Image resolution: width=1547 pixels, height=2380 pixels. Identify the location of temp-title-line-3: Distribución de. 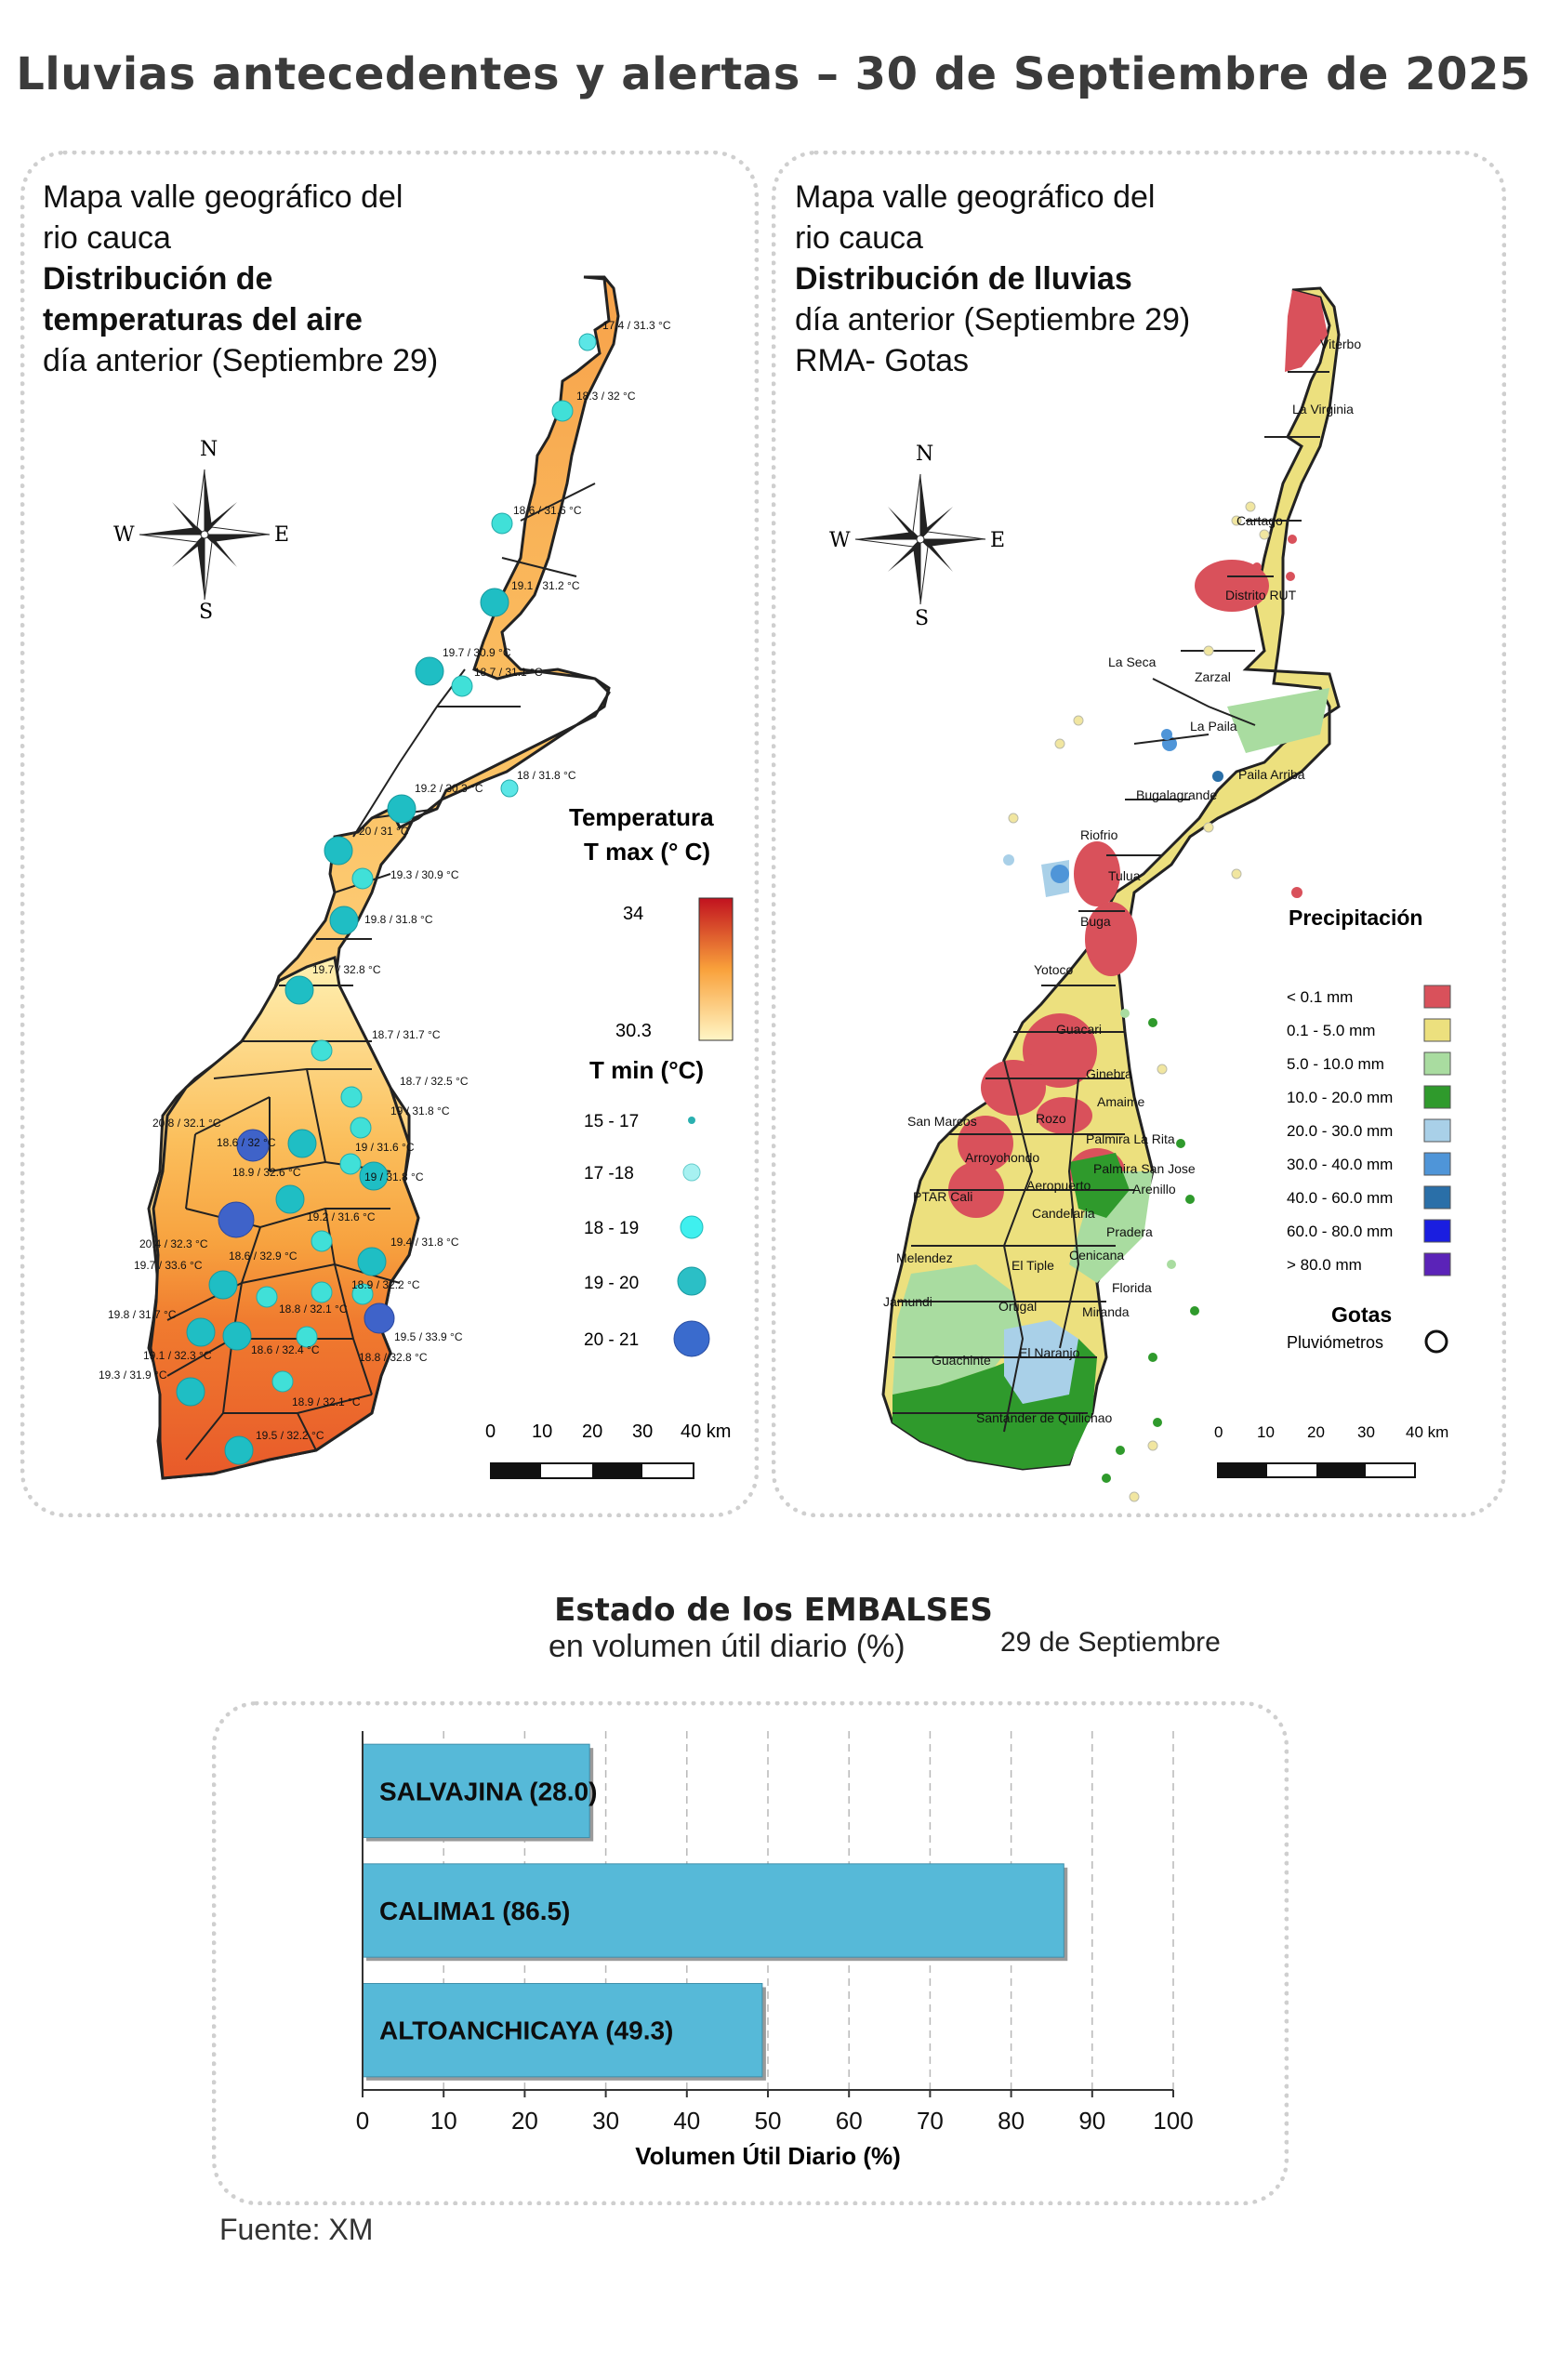
(158, 279).